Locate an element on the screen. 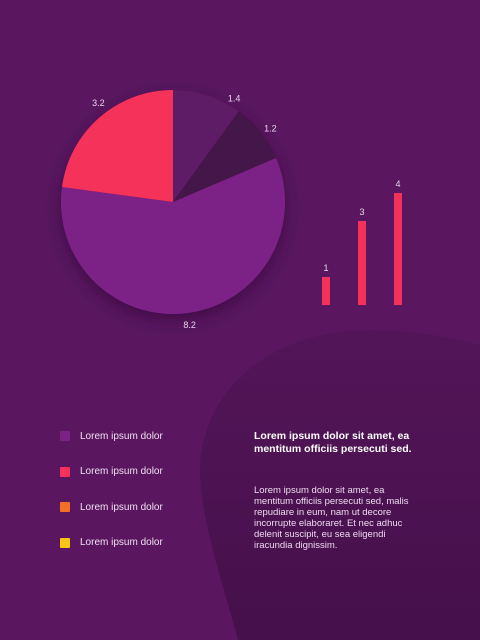 Image resolution: width=480 pixels, height=640 pixels. pie-slice-label: 8.2 is located at coordinates (189, 325).